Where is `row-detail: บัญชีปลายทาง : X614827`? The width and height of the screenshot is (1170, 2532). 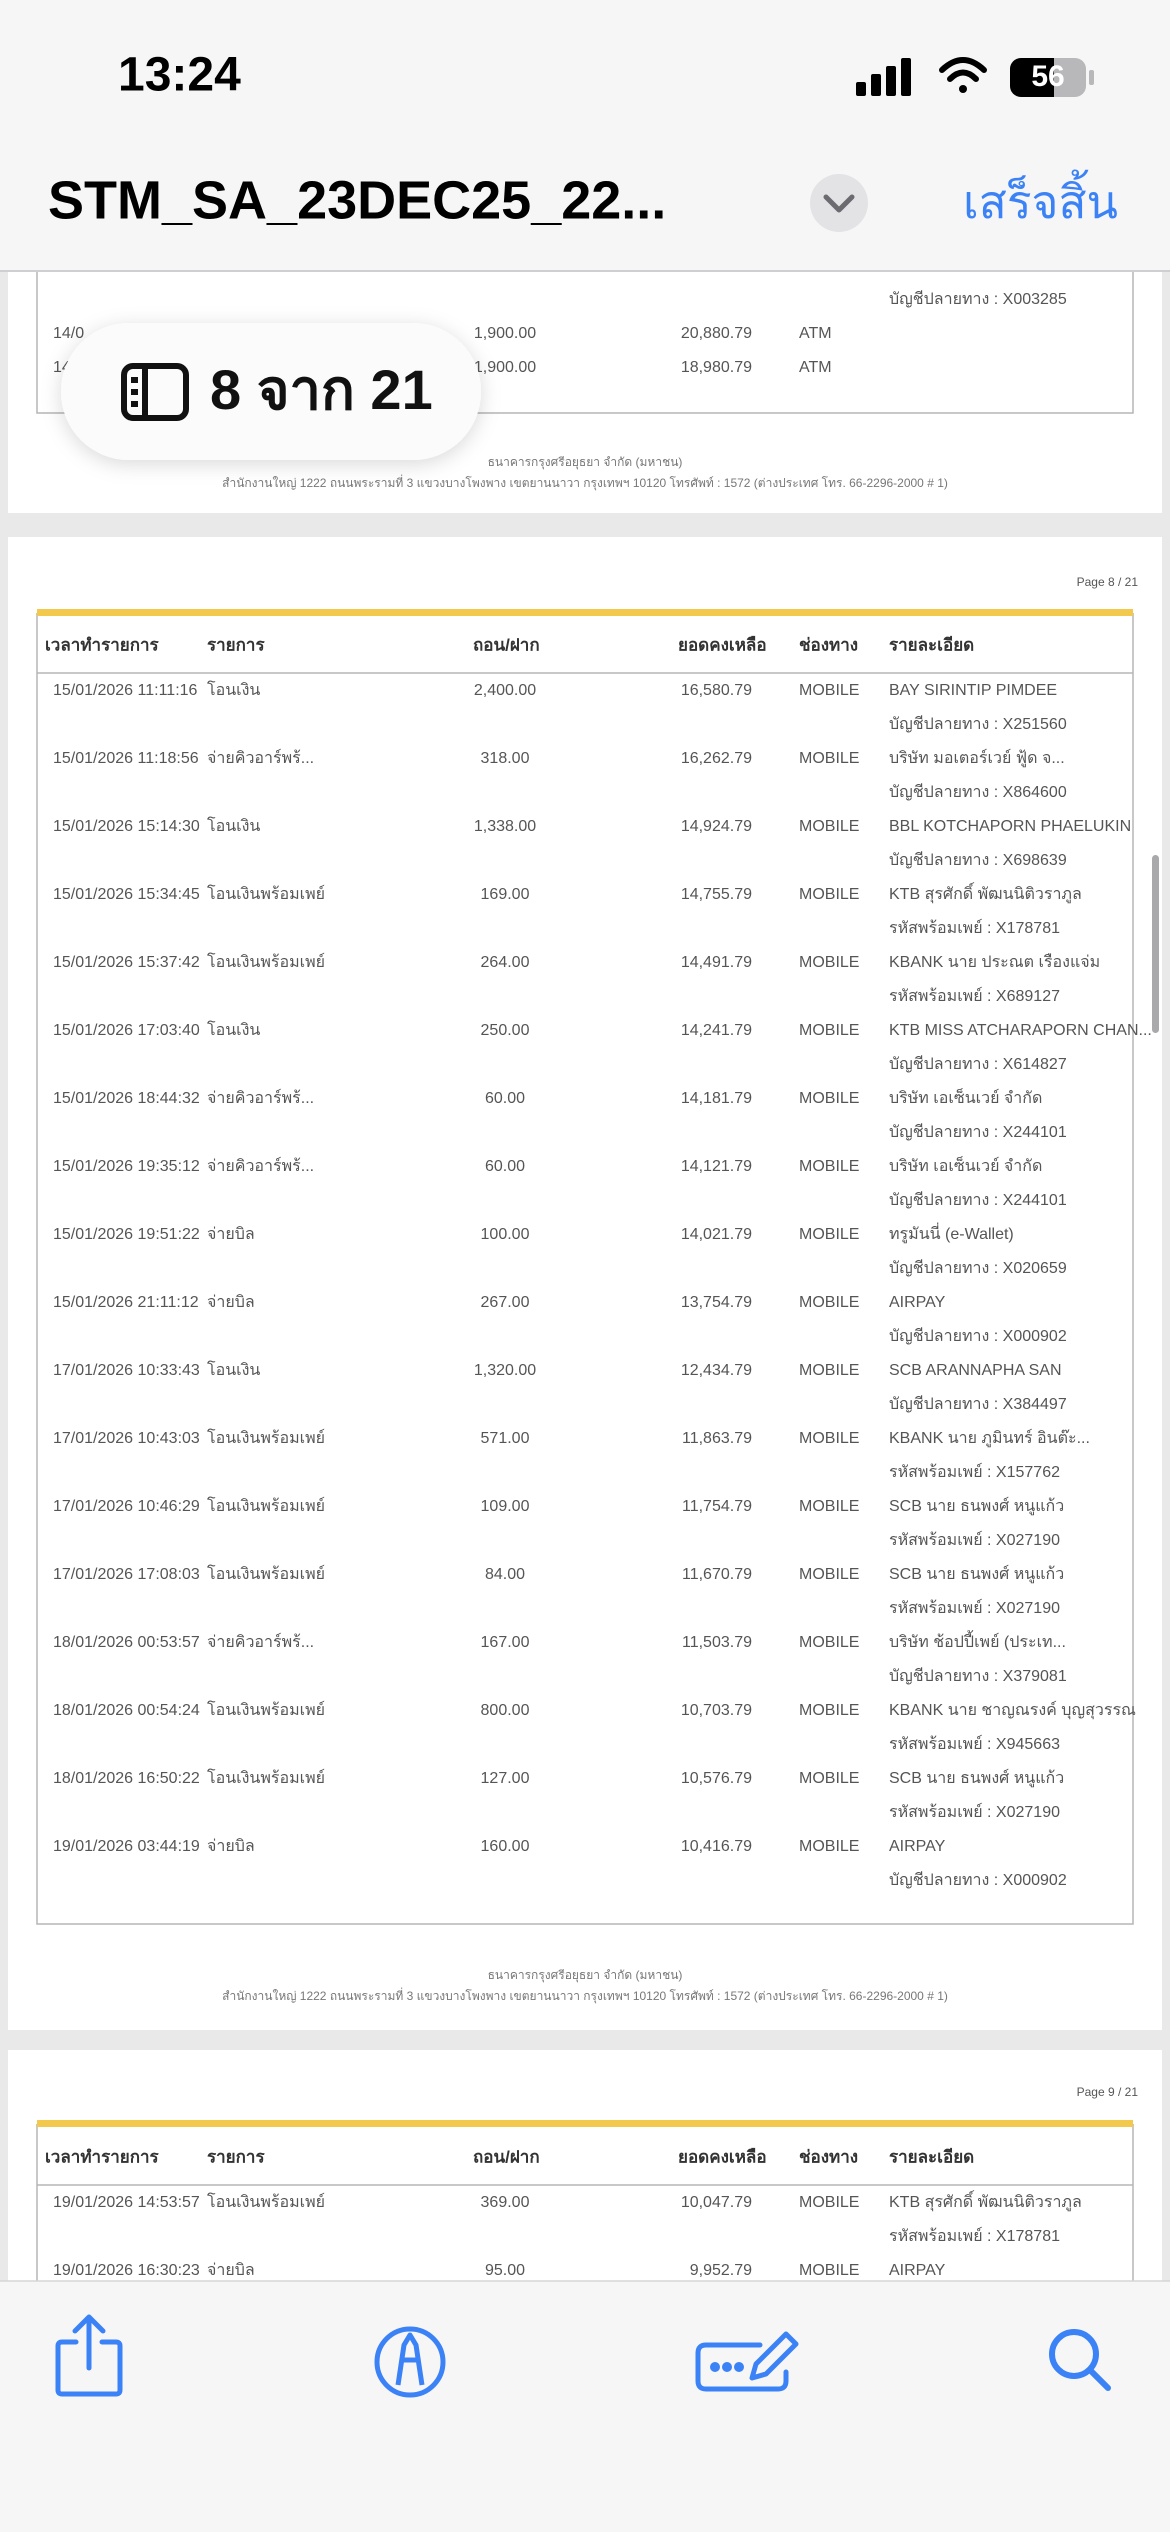
row-detail: บัญชีปลายทาง : X614827 is located at coordinates (978, 1064).